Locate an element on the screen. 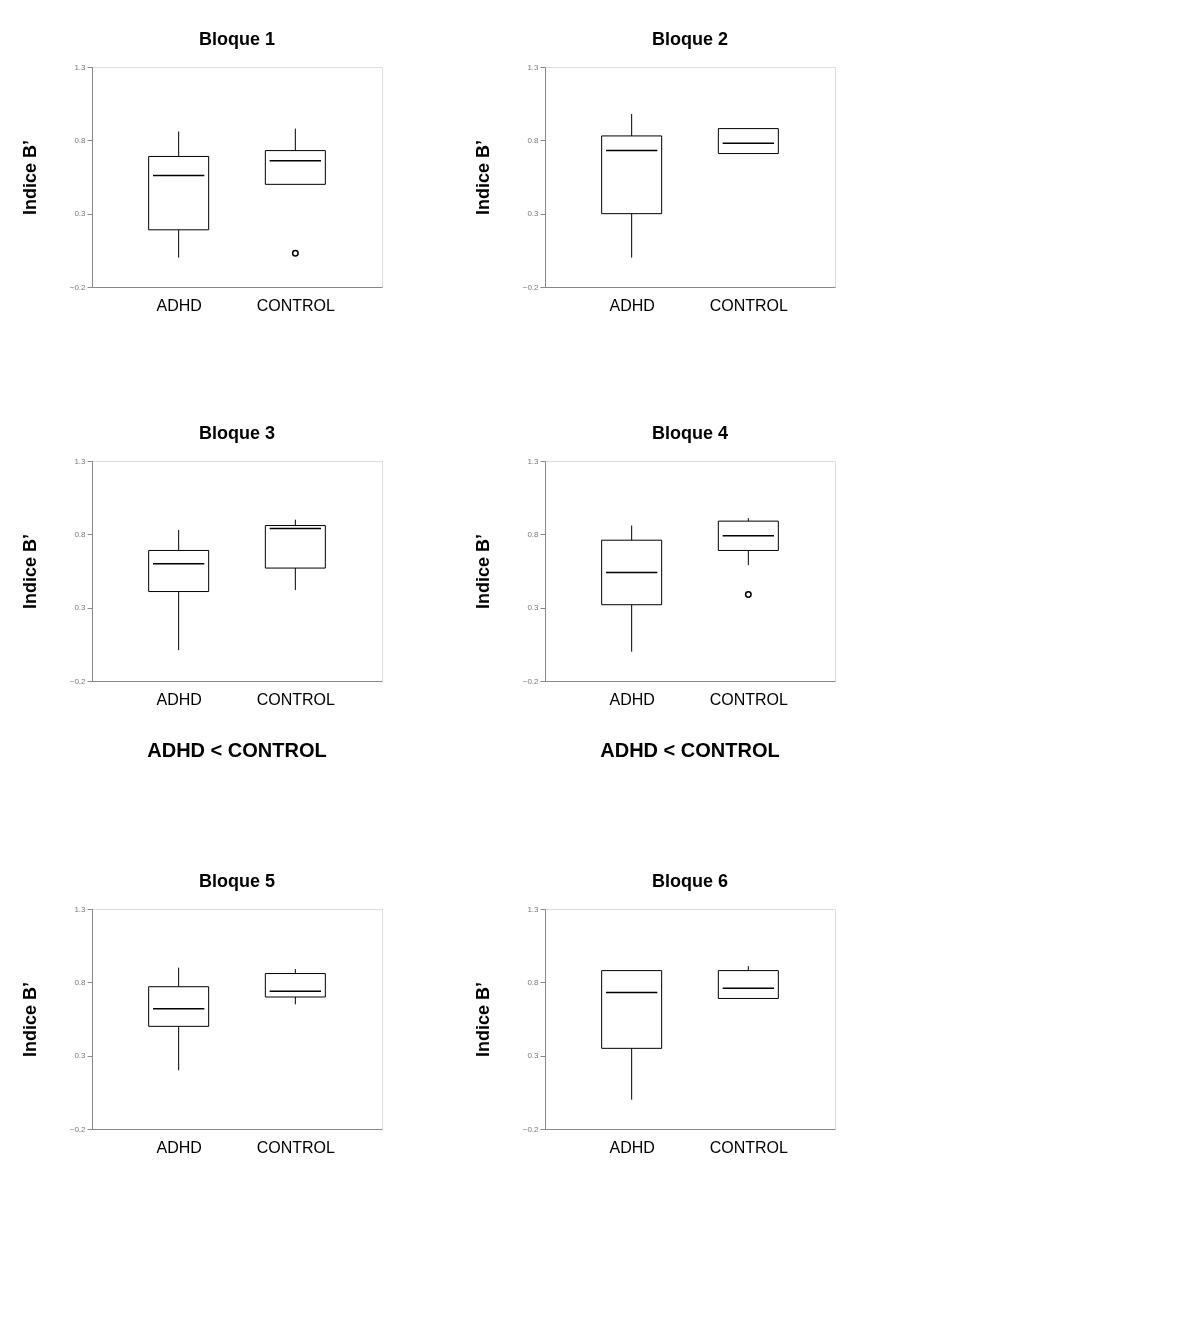  chart-title: Bloque 1 is located at coordinates (237, 39).